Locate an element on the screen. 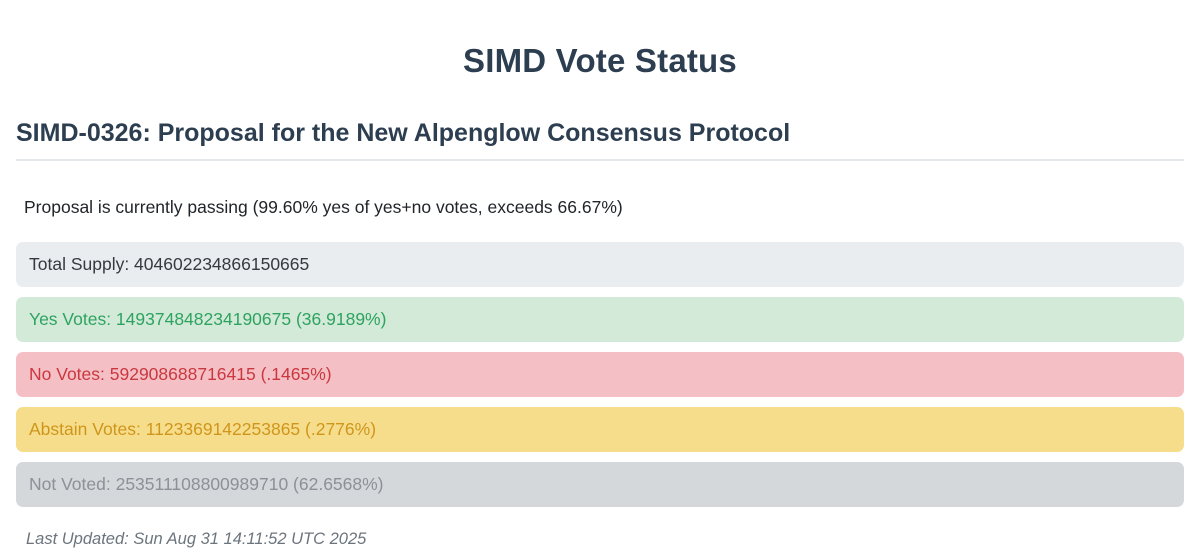  page-title: SIMD Vote Status is located at coordinates (600, 60).